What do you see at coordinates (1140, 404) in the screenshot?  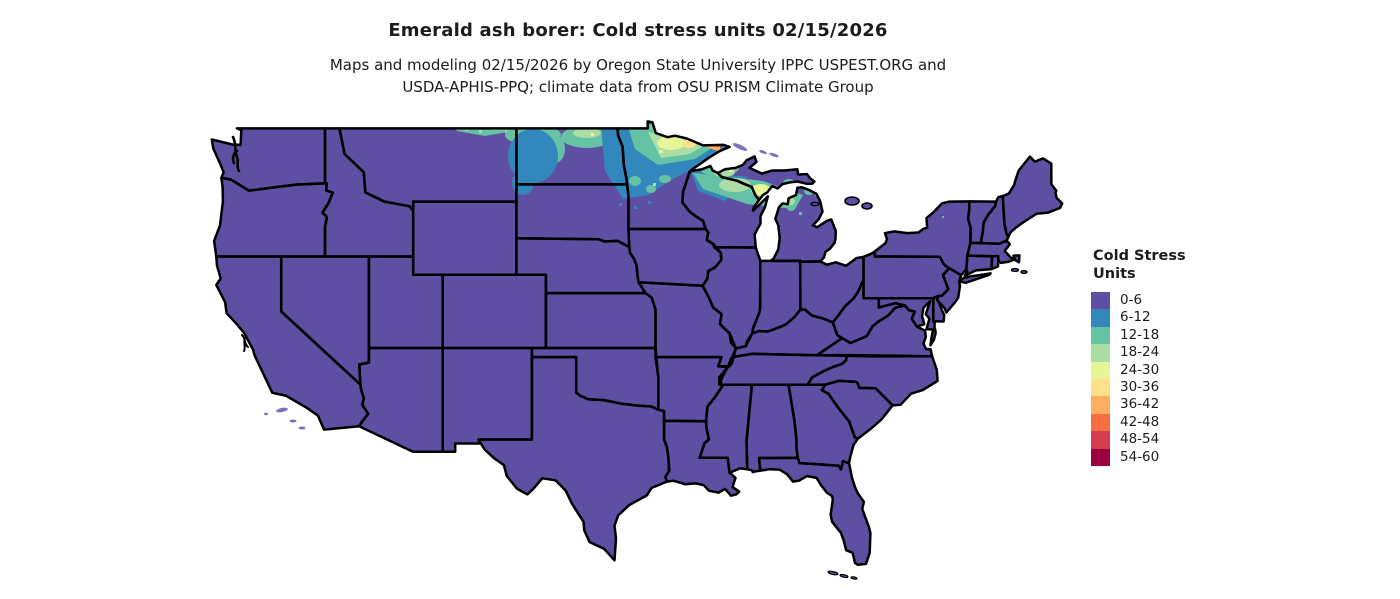 I see `legend-label: 36-42` at bounding box center [1140, 404].